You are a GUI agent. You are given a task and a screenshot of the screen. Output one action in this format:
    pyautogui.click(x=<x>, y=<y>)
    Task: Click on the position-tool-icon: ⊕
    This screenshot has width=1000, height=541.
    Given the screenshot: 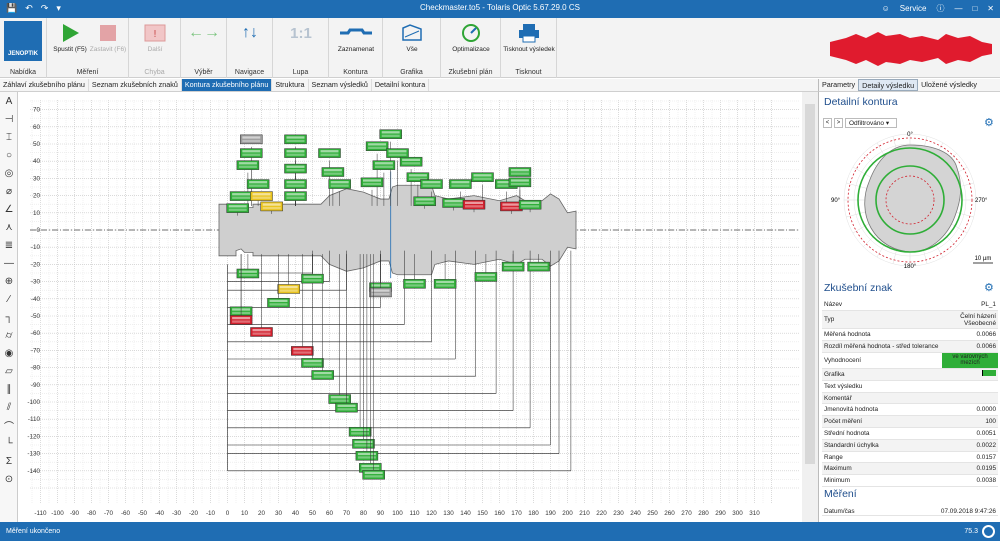 What is the action you would take?
    pyautogui.click(x=9, y=281)
    